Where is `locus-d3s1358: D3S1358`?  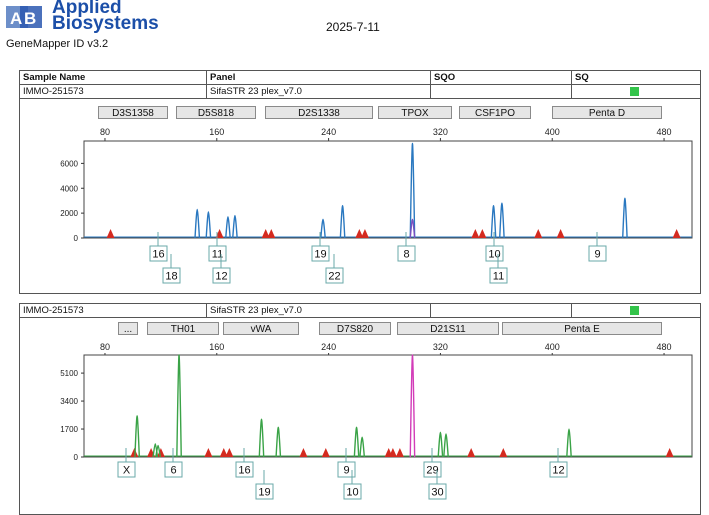 locus-d3s1358: D3S1358 is located at coordinates (133, 112).